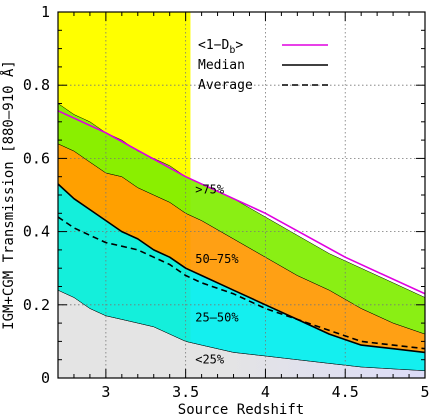 This screenshot has width=436, height=420. What do you see at coordinates (263, 65) in the screenshot?
I see `legend: <1−Db> Median Average` at bounding box center [263, 65].